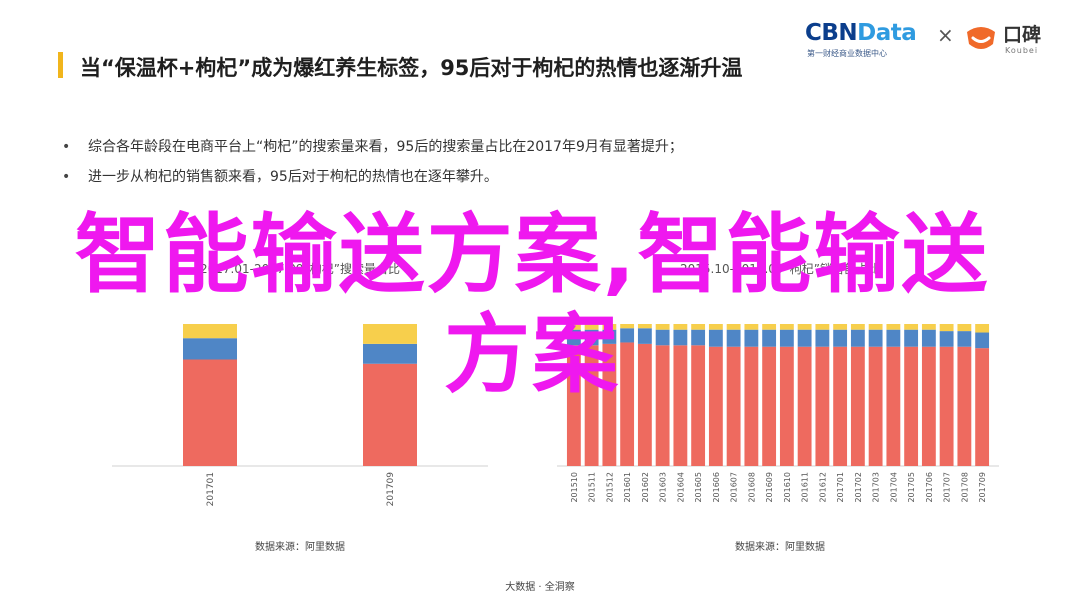 The height and width of the screenshot is (608, 1080). Describe the element at coordinates (929, 487) in the screenshot. I see `x-tick-label: 201706` at that location.